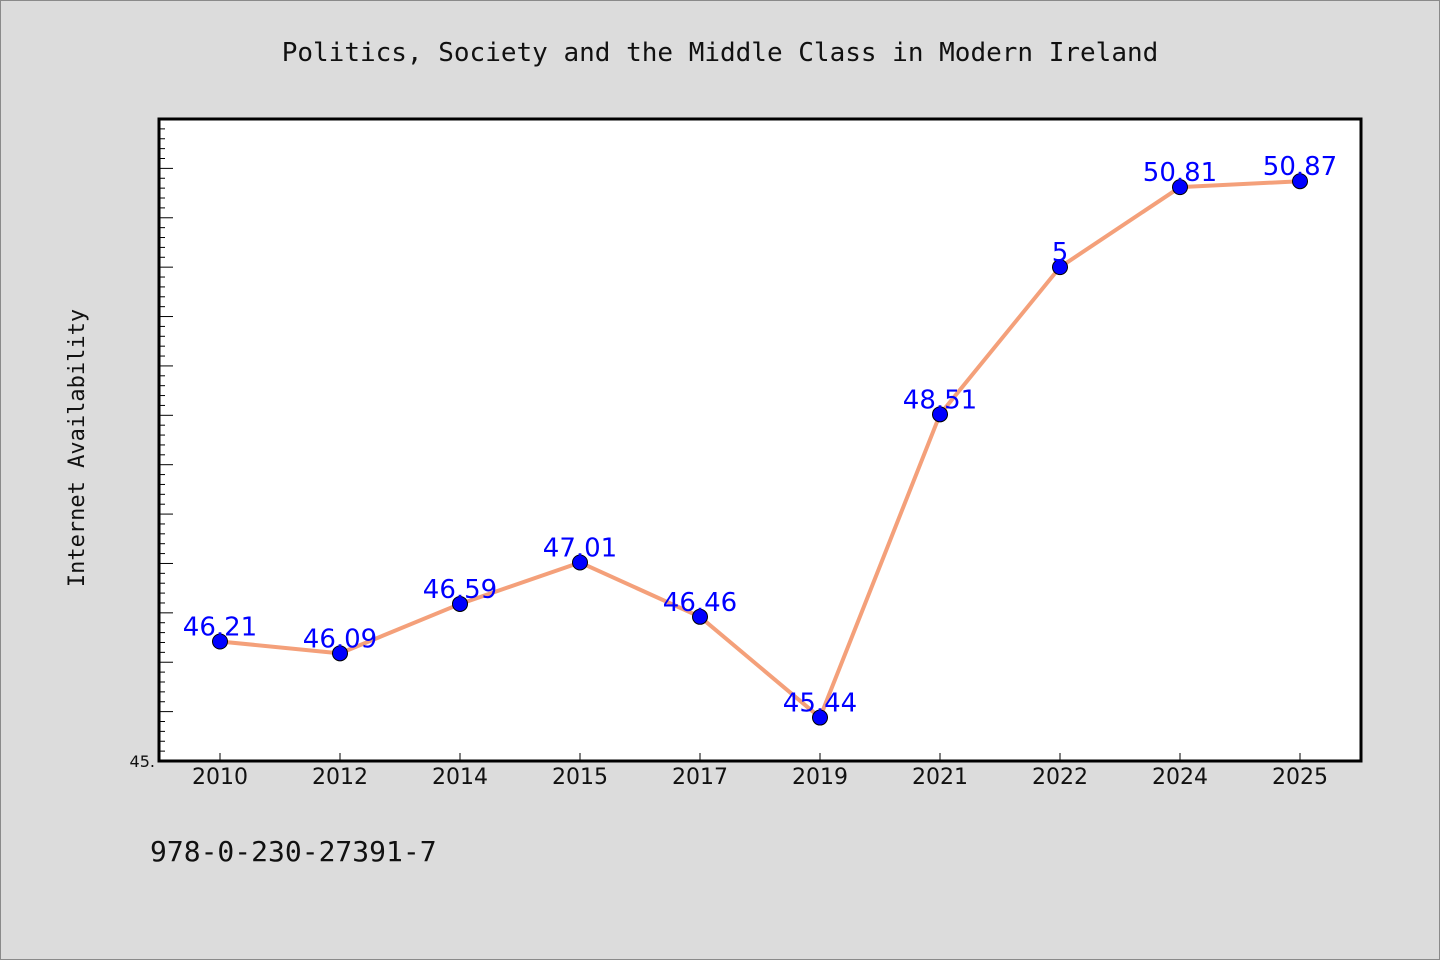  What do you see at coordinates (1300, 167) in the screenshot?
I see `data-label: 50.87` at bounding box center [1300, 167].